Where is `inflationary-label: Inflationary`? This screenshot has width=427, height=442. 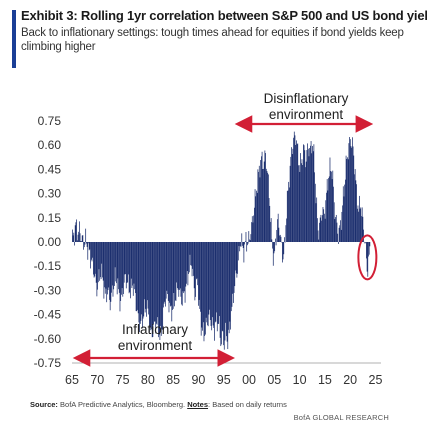 inflationary-label: Inflationary is located at coordinates (155, 329).